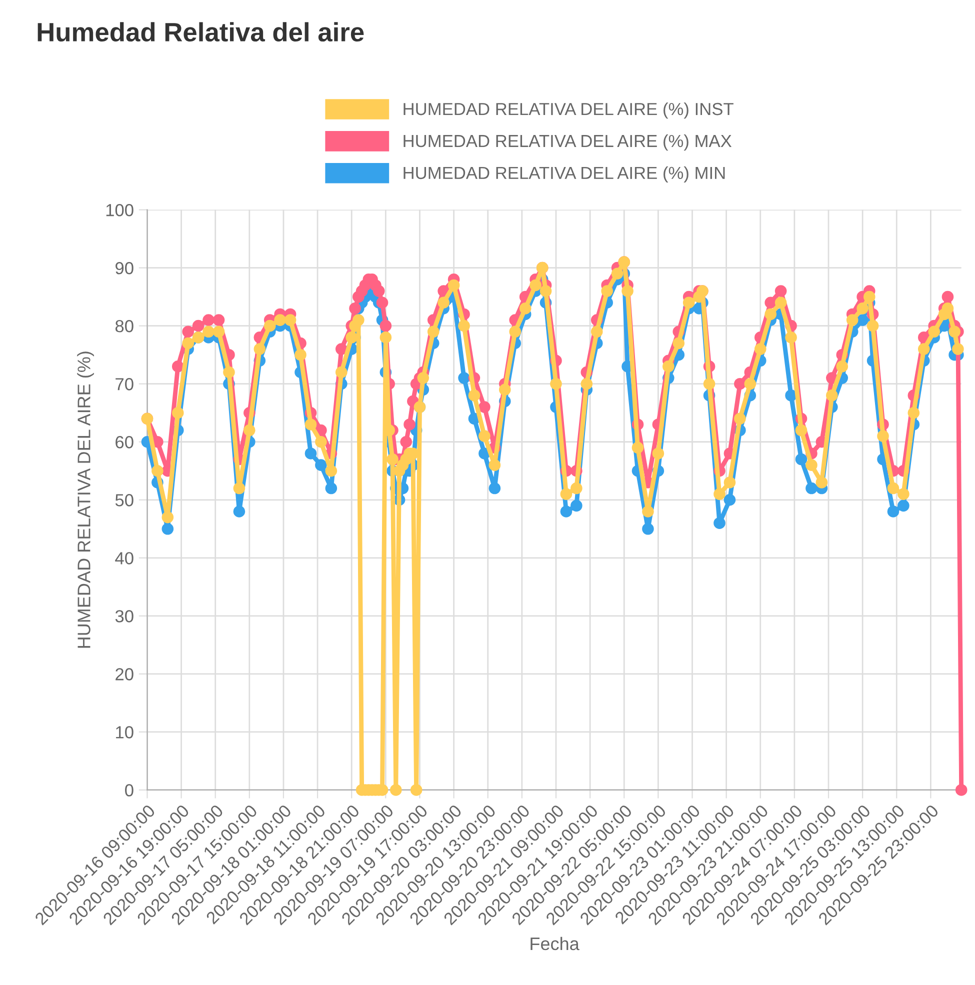 The height and width of the screenshot is (985, 975). Describe the element at coordinates (568, 142) in the screenshot. I see `legend-label: HUMEDAD RELATIVA DEL AIRE (%) MAX` at that location.